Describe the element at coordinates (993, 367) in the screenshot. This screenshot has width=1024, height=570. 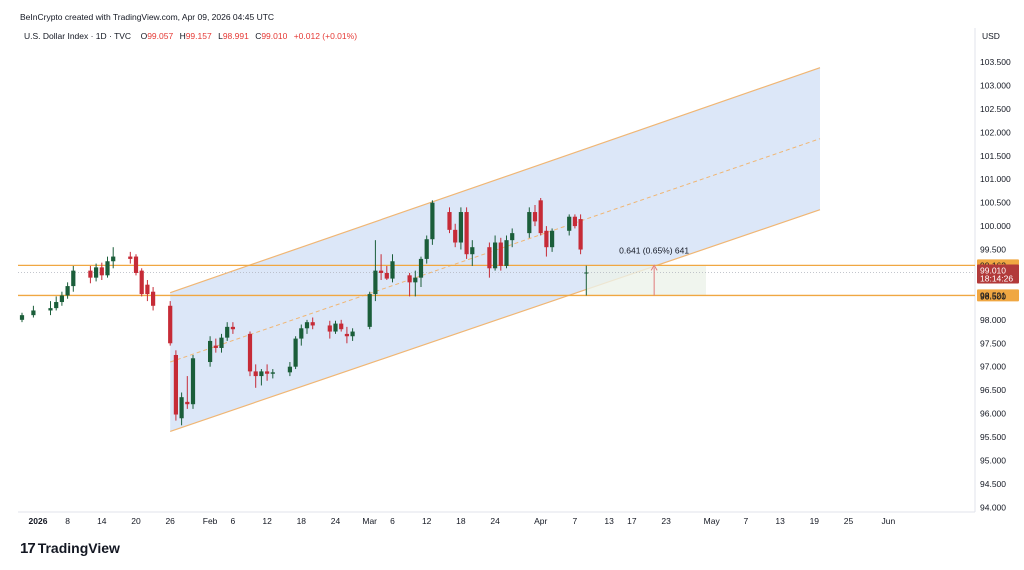
I see `y-tick-label: 97.000` at that location.